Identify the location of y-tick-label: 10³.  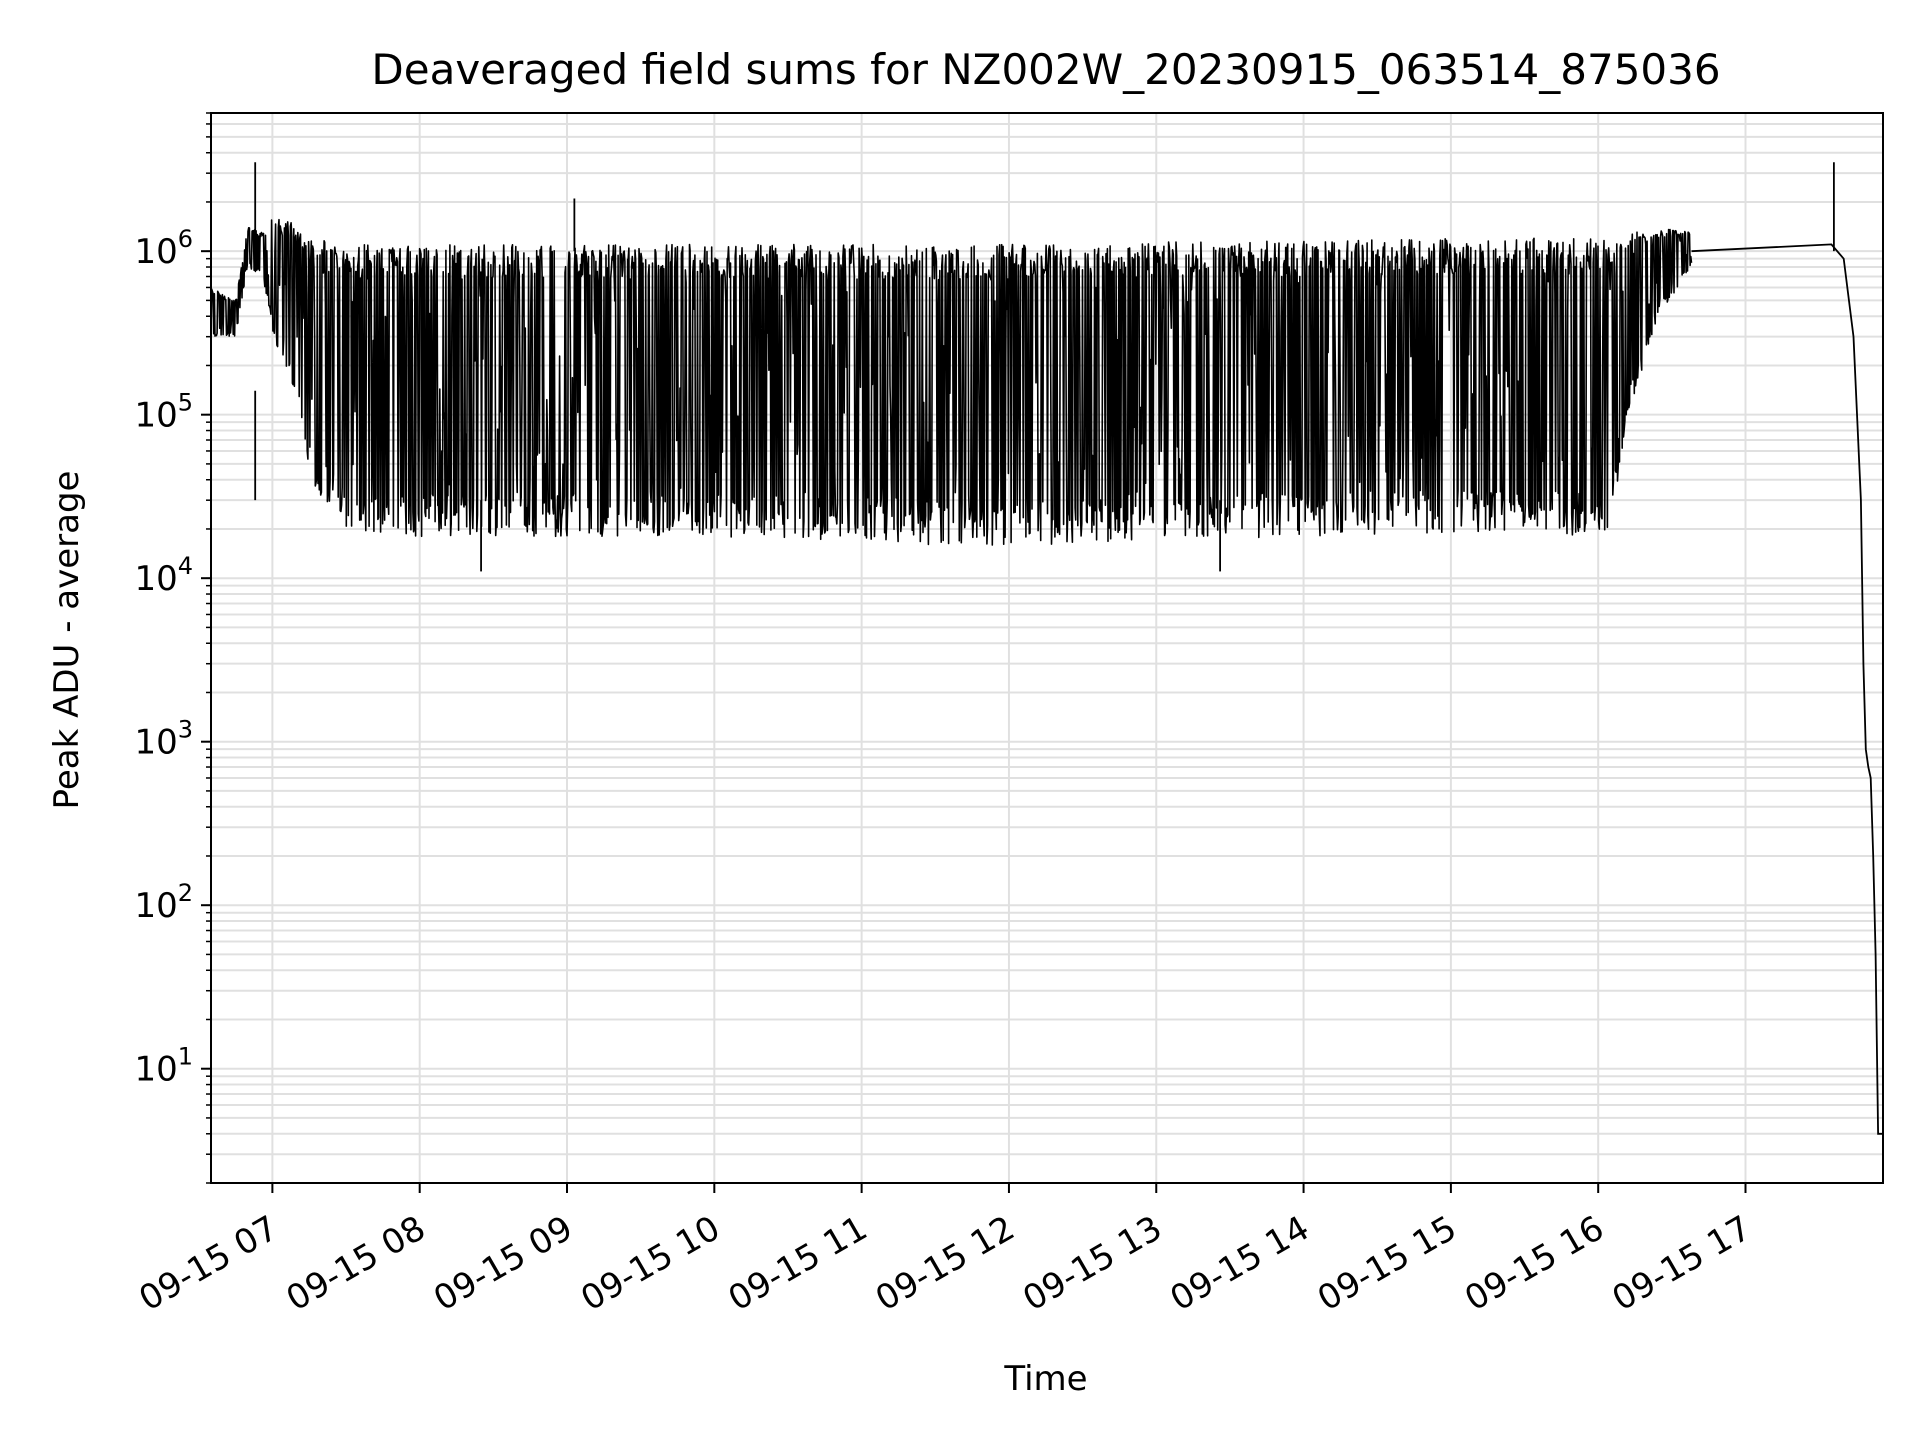
(163, 739).